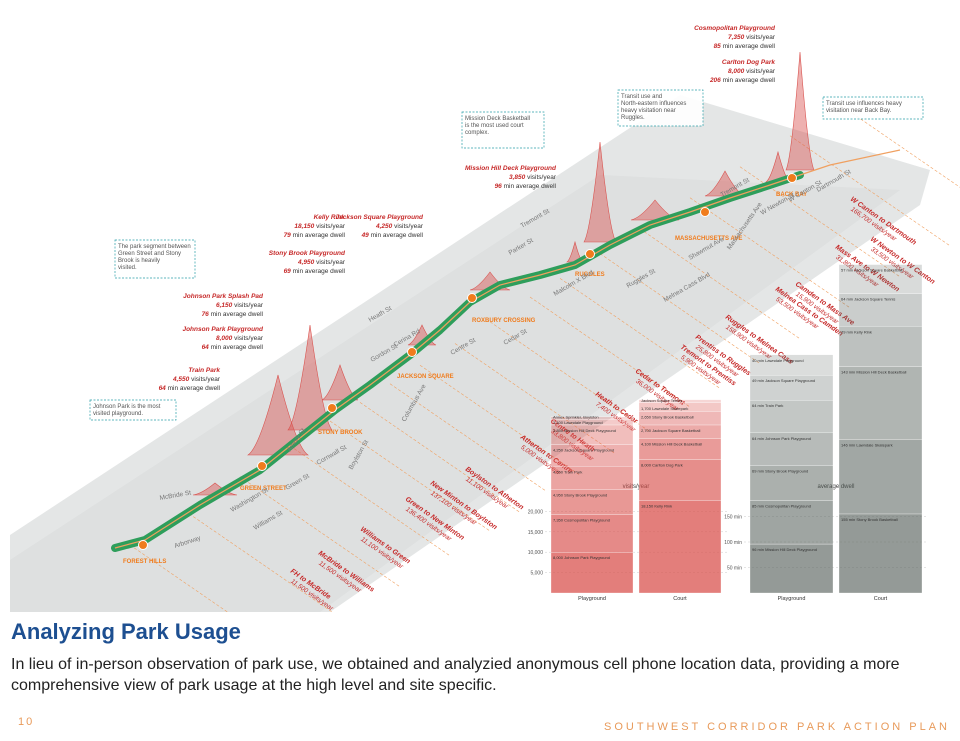  What do you see at coordinates (584, 430) in the screenshot?
I see `data-label: 3,850 Mission Hill Deck Playground` at bounding box center [584, 430].